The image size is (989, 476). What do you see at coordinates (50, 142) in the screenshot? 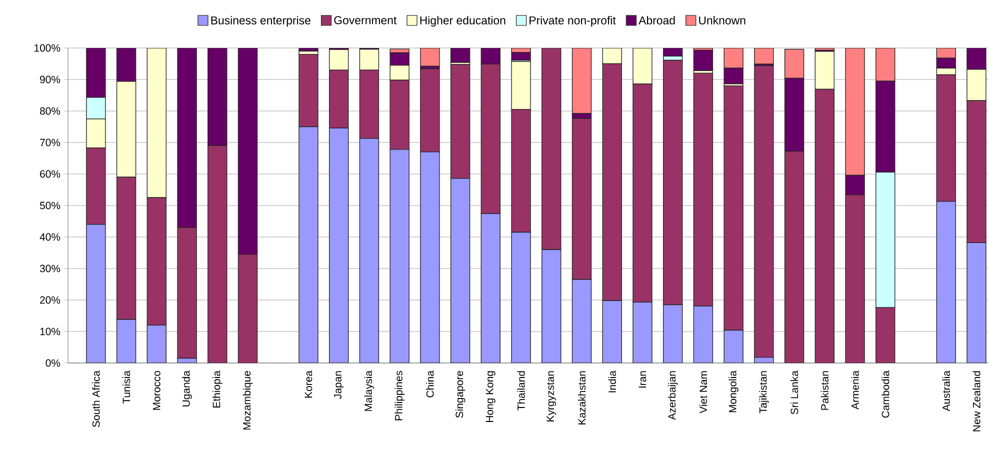
I see `y-tick-label: 70%` at bounding box center [50, 142].